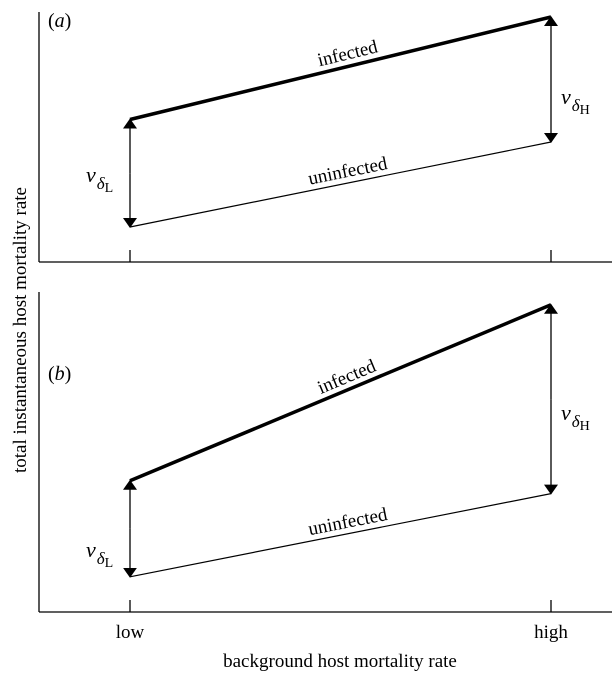 The image size is (615, 673). Describe the element at coordinates (99, 179) in the screenshot. I see `panel-a-effect-low-label: vδL` at that location.